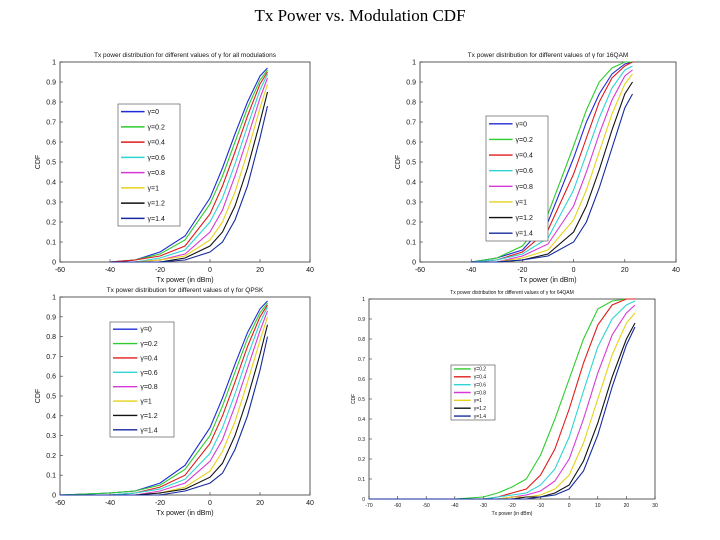 The height and width of the screenshot is (540, 720). Describe the element at coordinates (540, 506) in the screenshot. I see `x-tick-label: -10` at that location.